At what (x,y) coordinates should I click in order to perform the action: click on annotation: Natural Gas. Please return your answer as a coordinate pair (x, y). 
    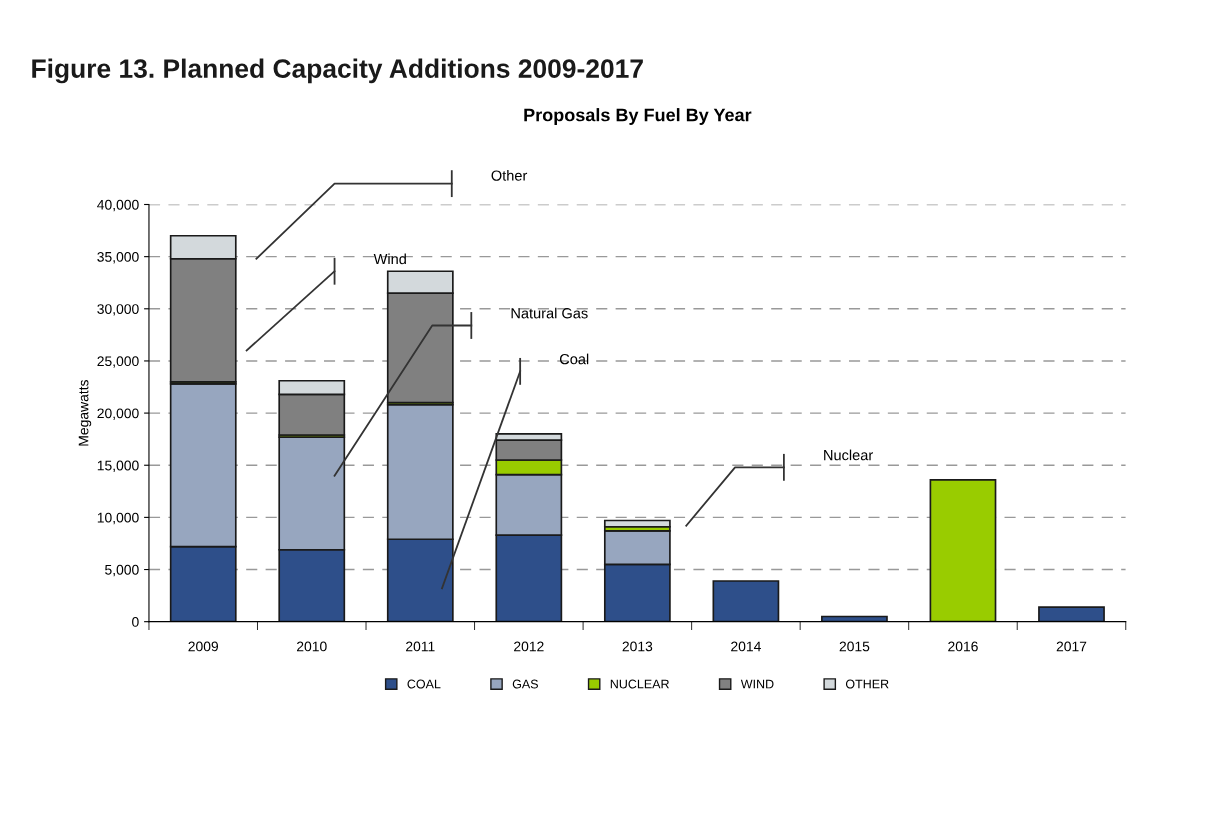
    Looking at the image, I should click on (549, 313).